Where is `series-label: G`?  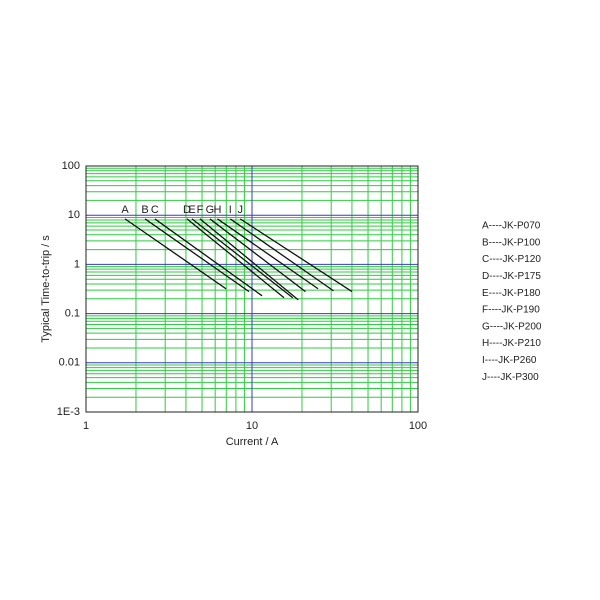
series-label: G is located at coordinates (210, 210).